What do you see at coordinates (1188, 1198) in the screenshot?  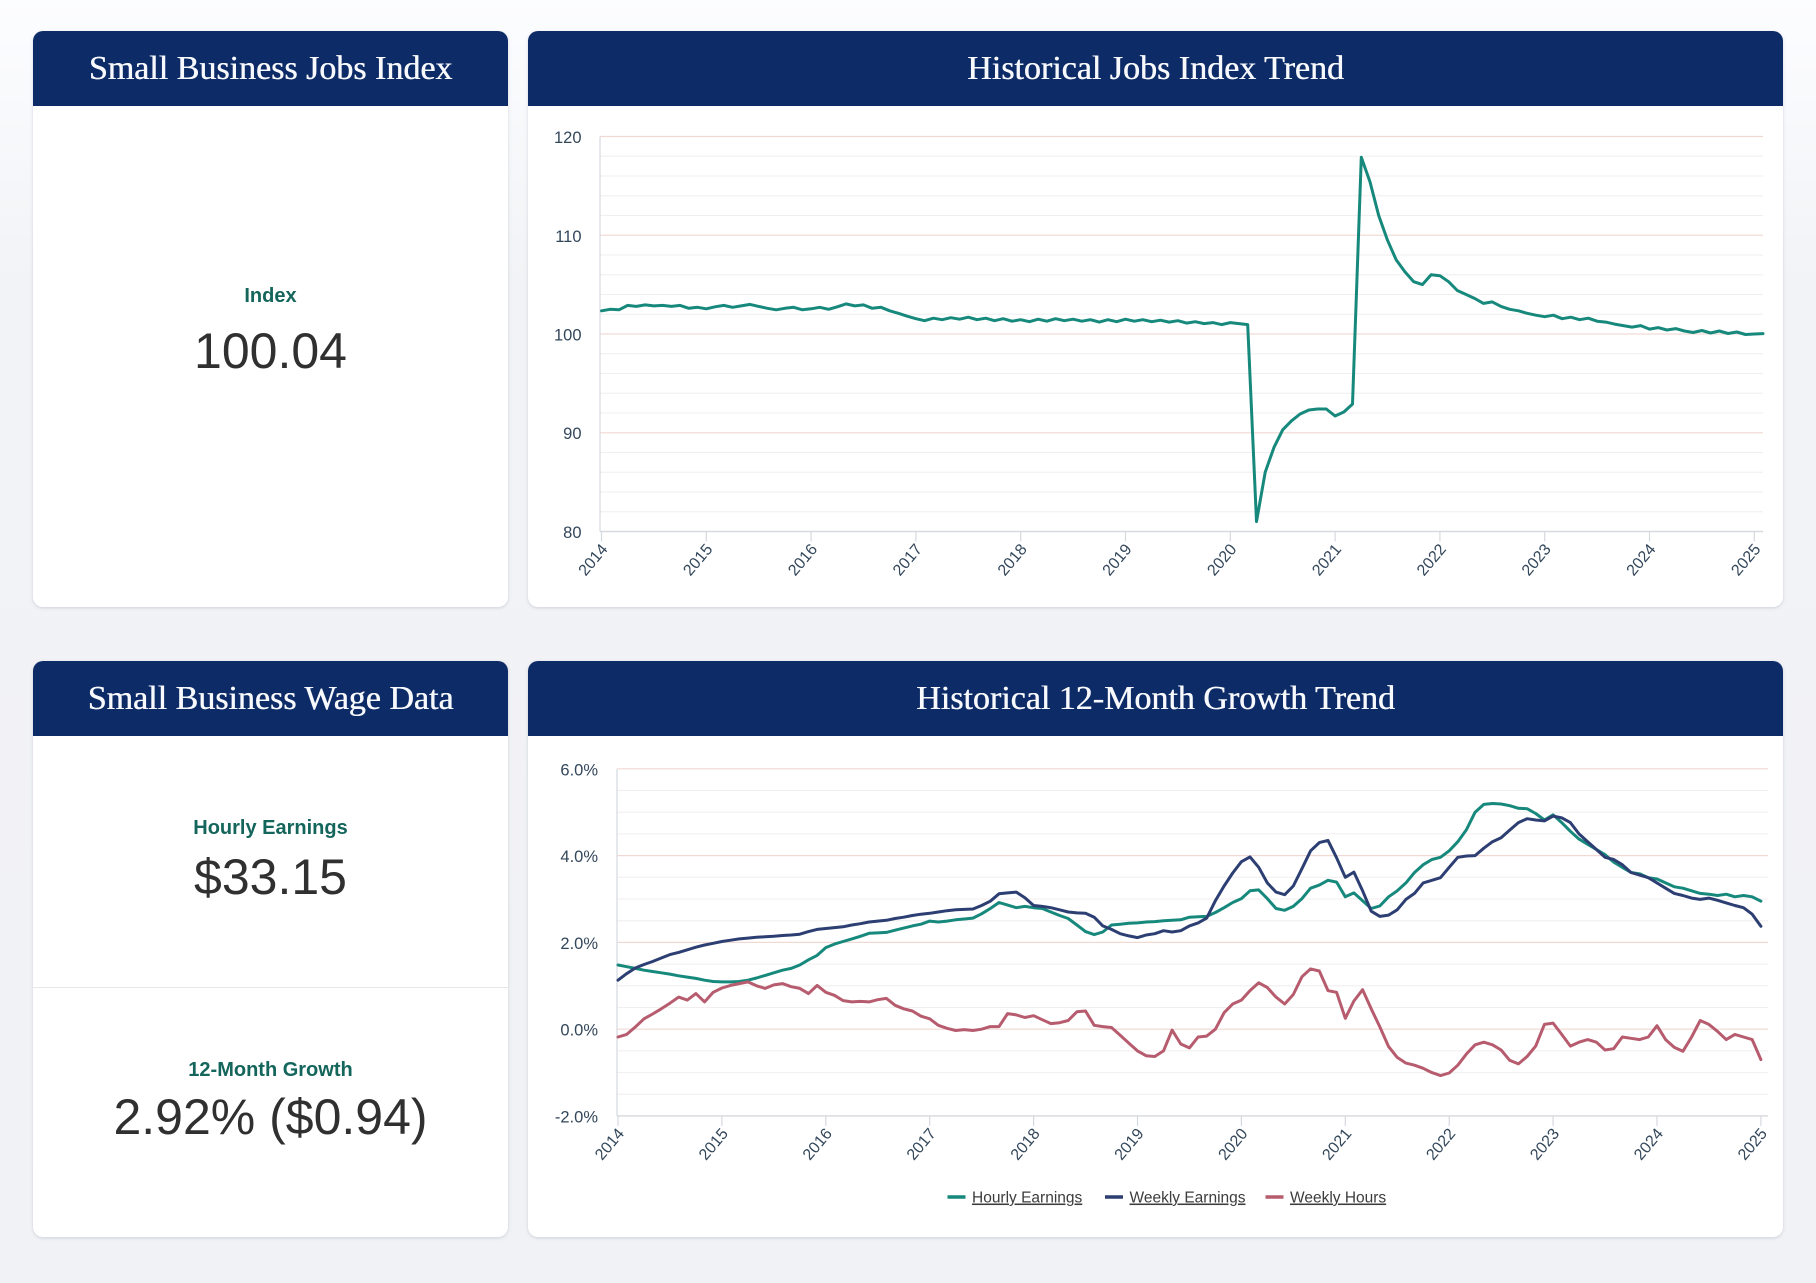 I see `svg-text: Weekly Earnings` at bounding box center [1188, 1198].